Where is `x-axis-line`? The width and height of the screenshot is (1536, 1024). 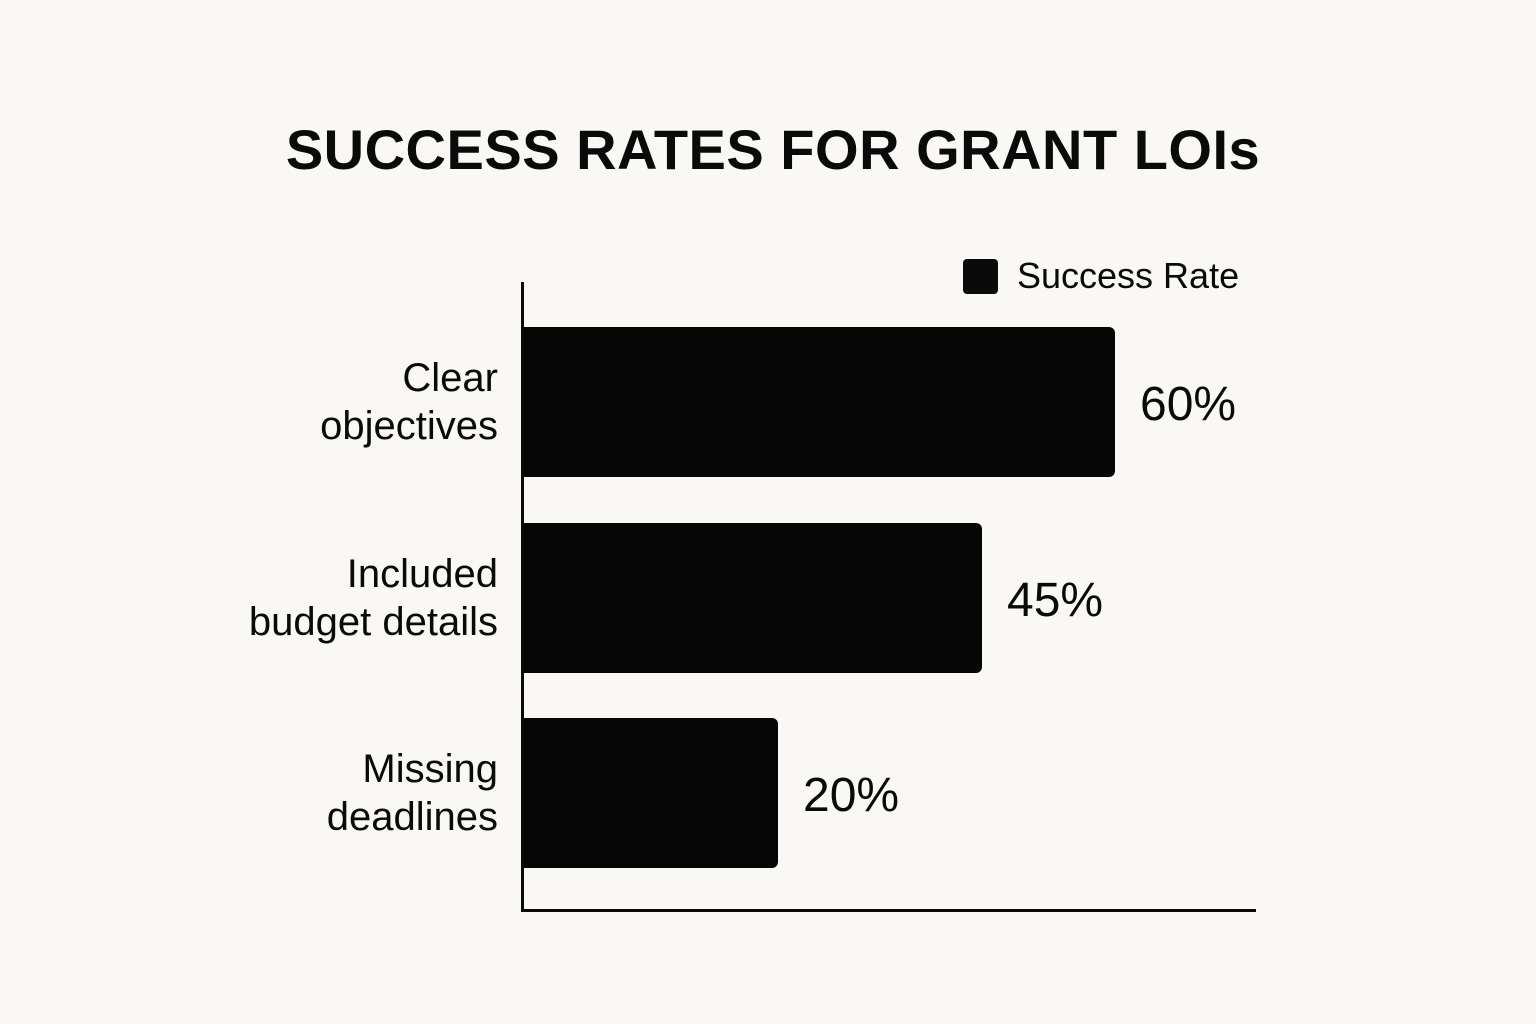
x-axis-line is located at coordinates (888, 910).